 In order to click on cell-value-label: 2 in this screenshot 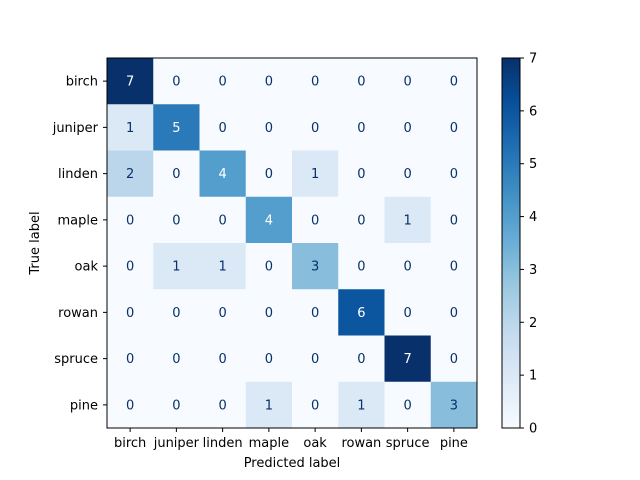, I will do `click(130, 174)`.